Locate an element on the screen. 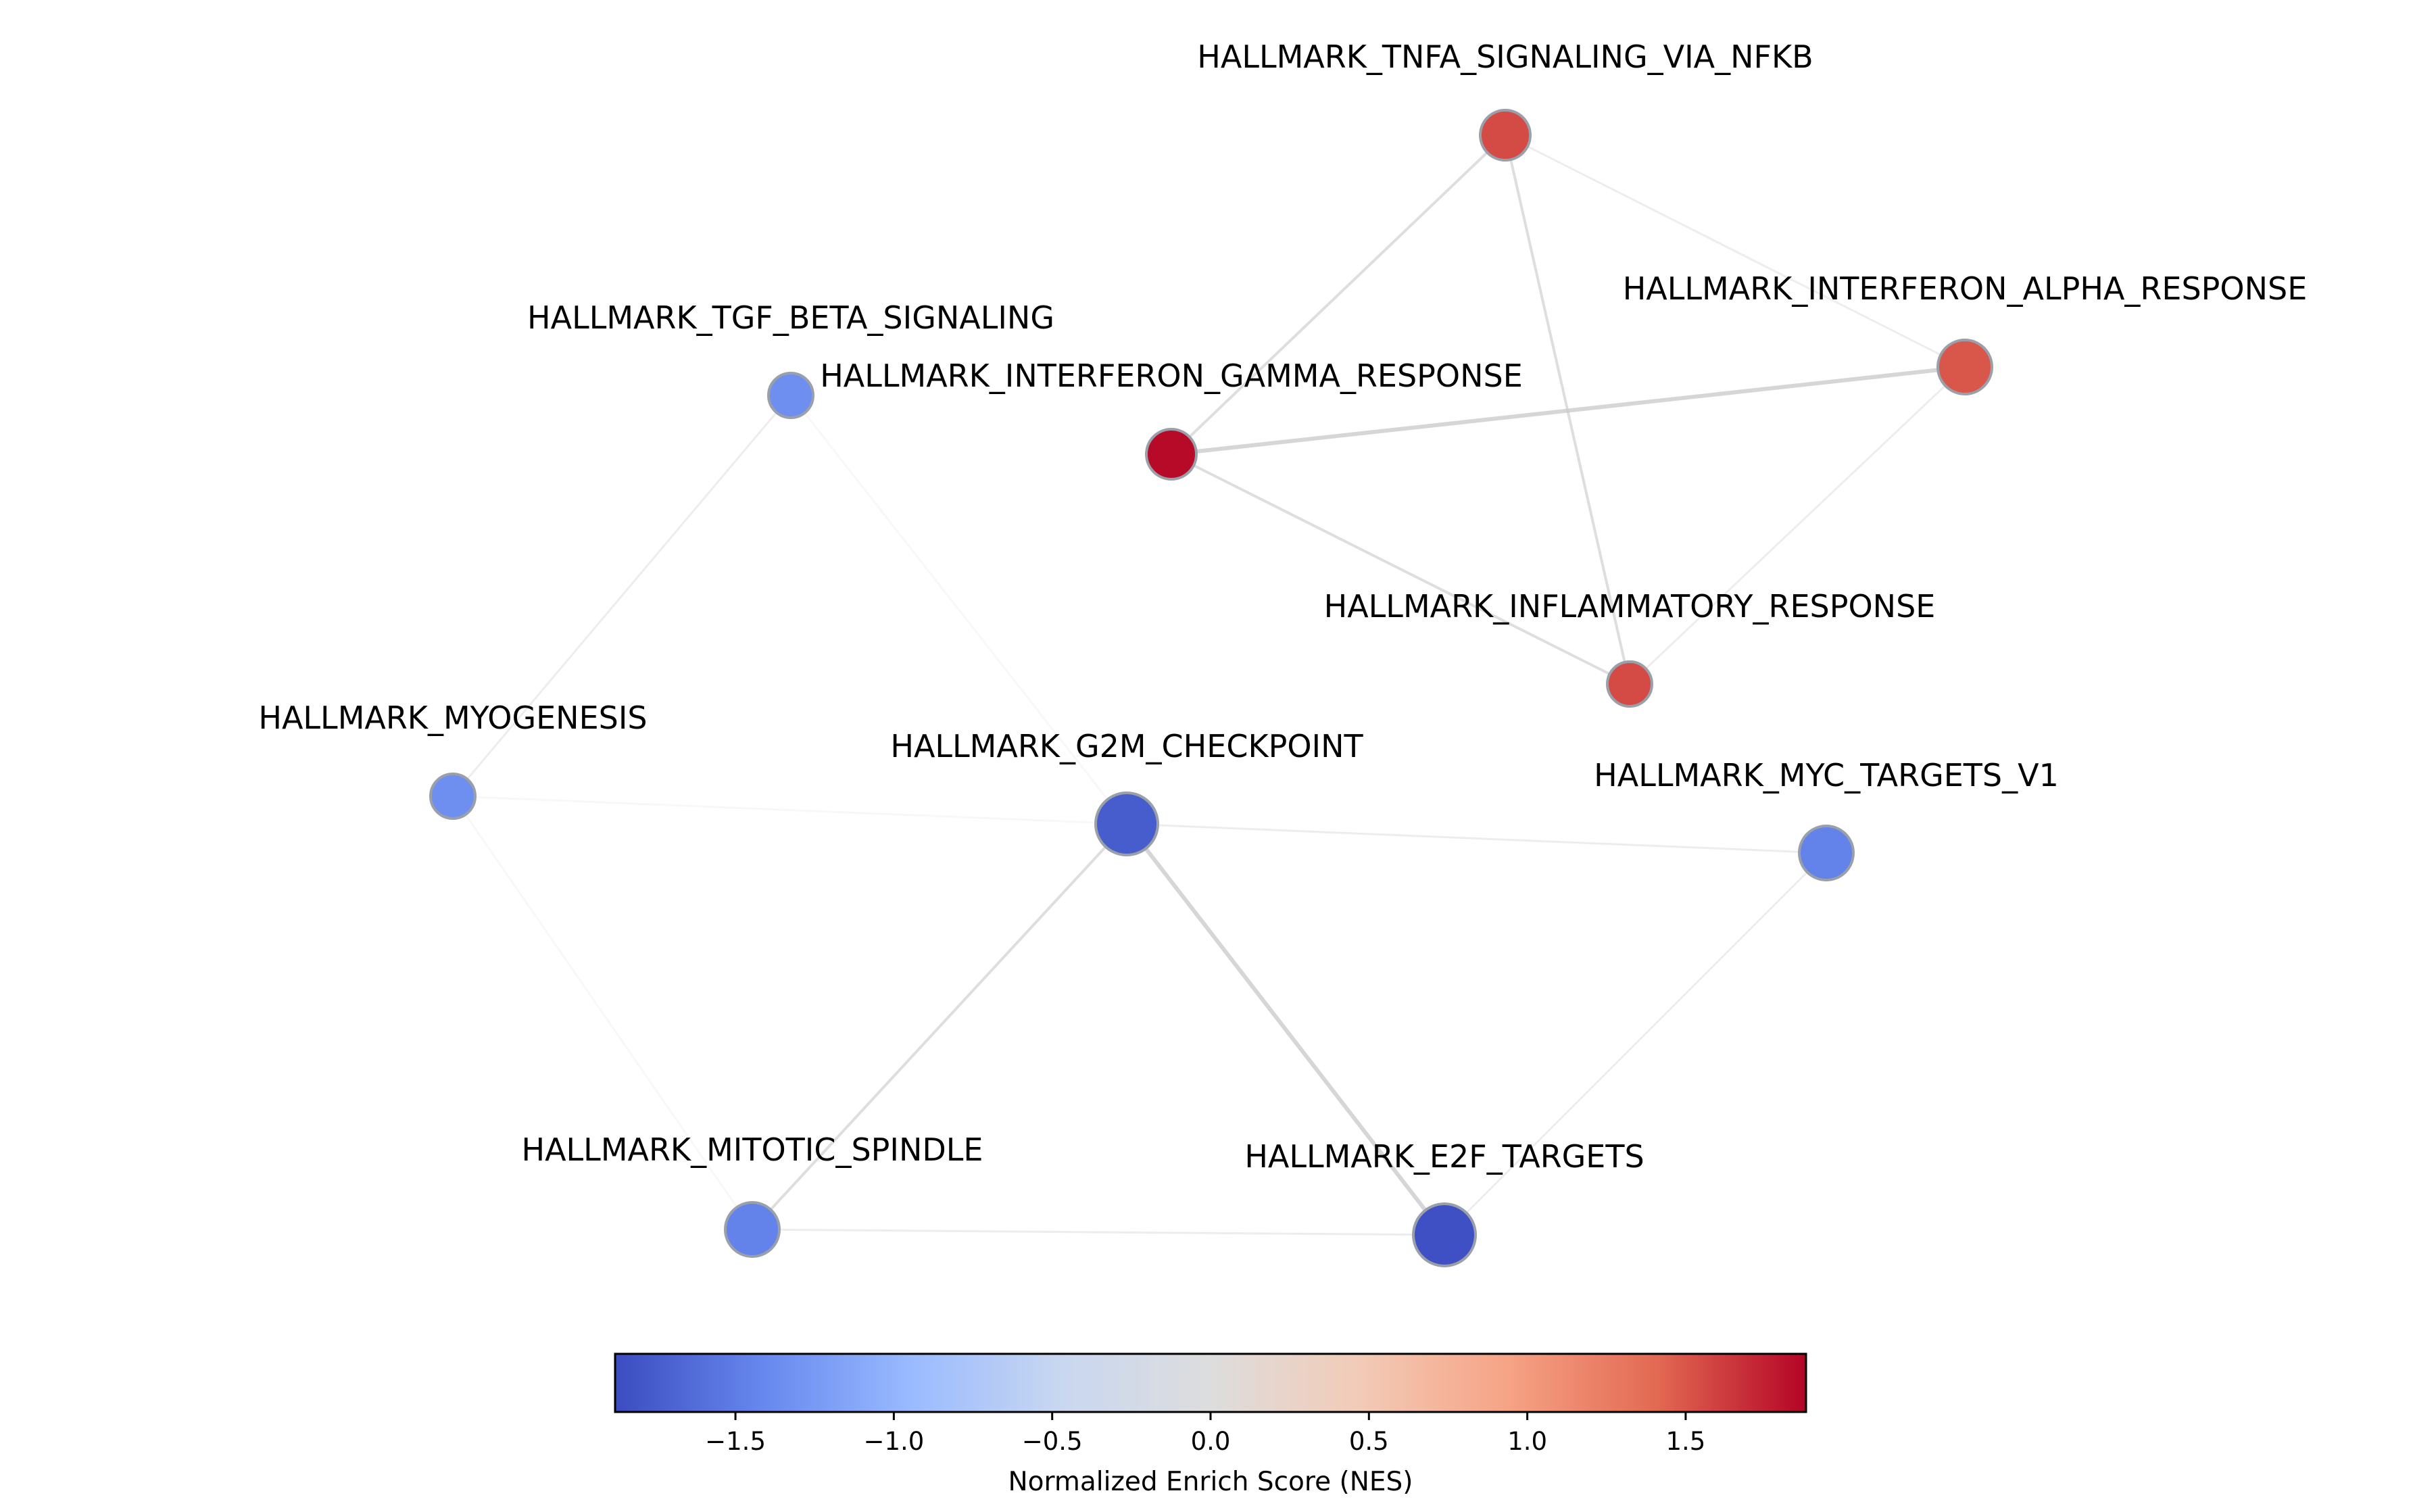  edge-myc-e2f is located at coordinates (1636, 1044).